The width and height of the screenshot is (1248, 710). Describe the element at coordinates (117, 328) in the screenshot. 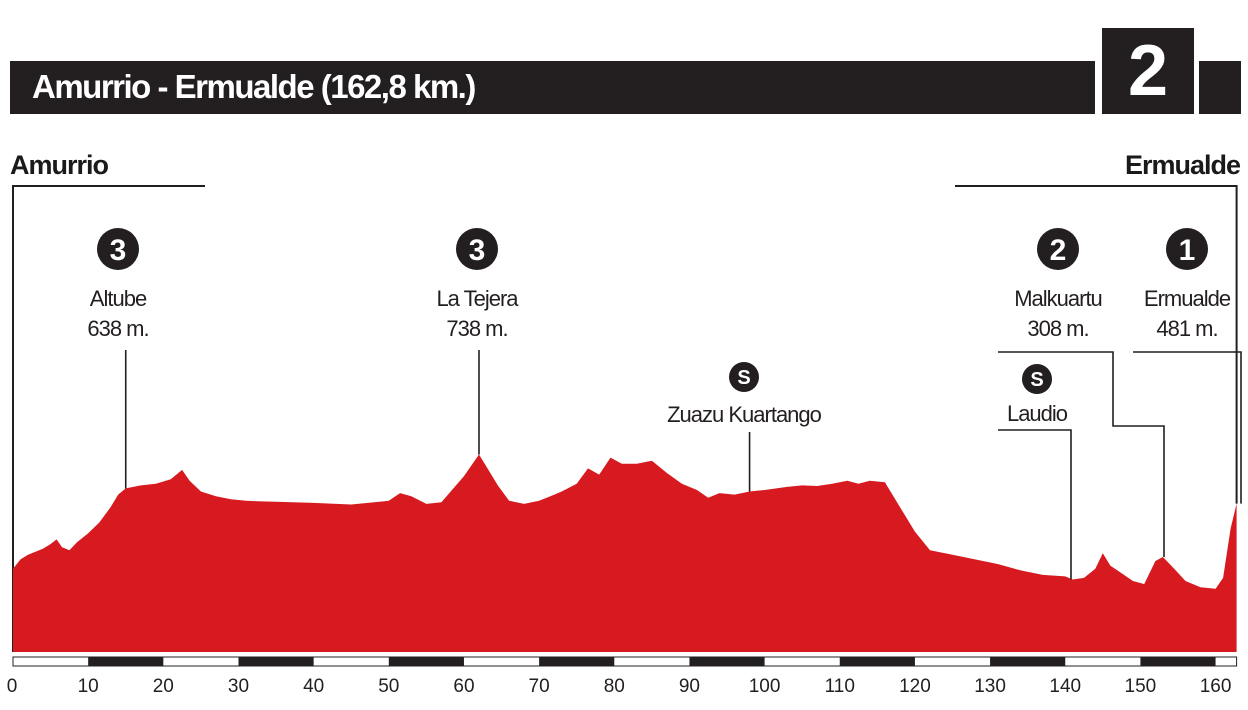

I see `climb-altitude-label: 638 m.` at that location.